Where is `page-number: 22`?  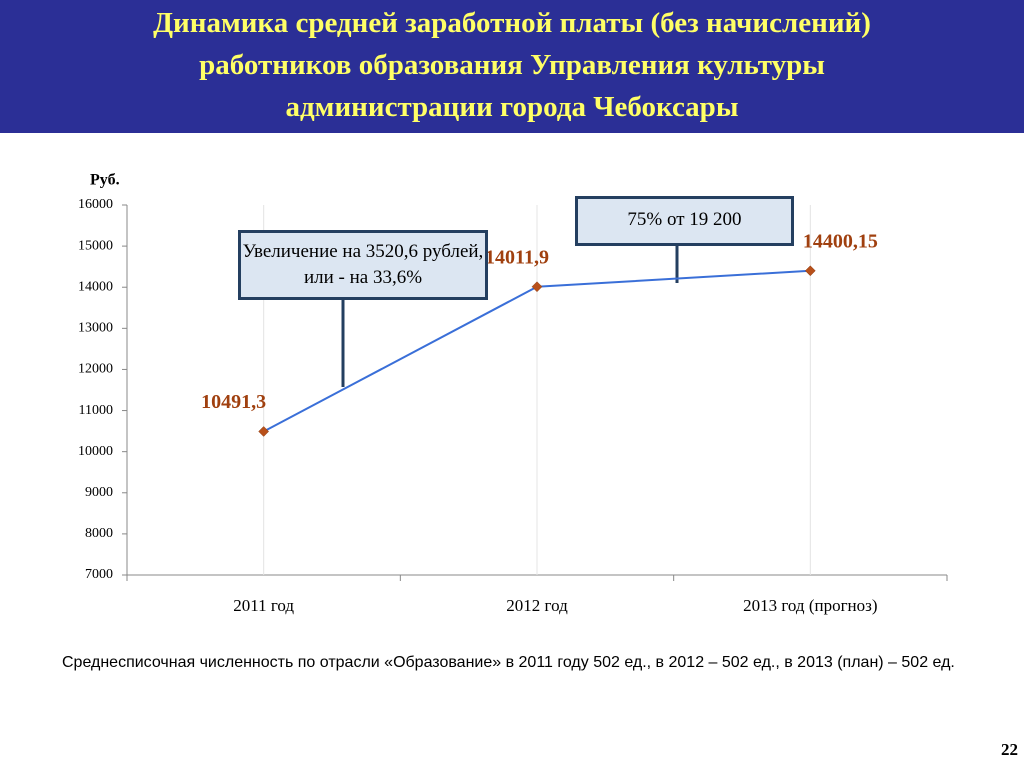
page-number: 22 is located at coordinates (1009, 749).